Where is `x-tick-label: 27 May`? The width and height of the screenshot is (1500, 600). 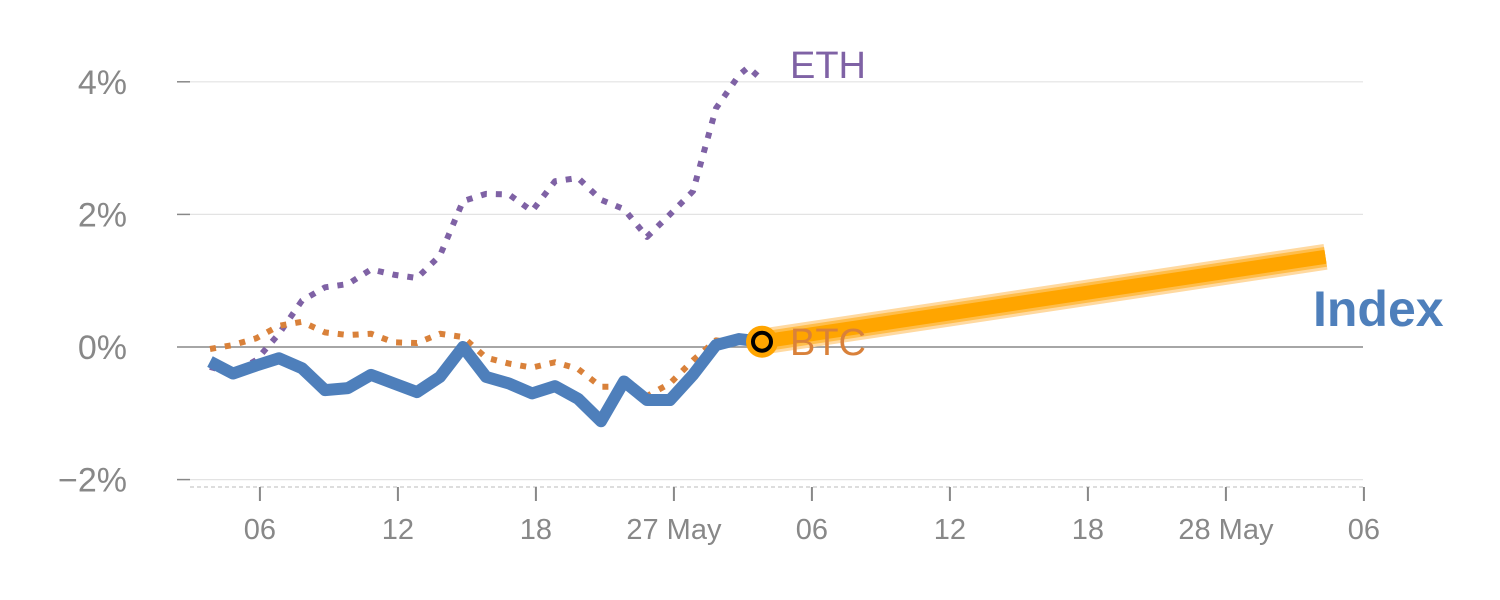
x-tick-label: 27 May is located at coordinates (674, 530).